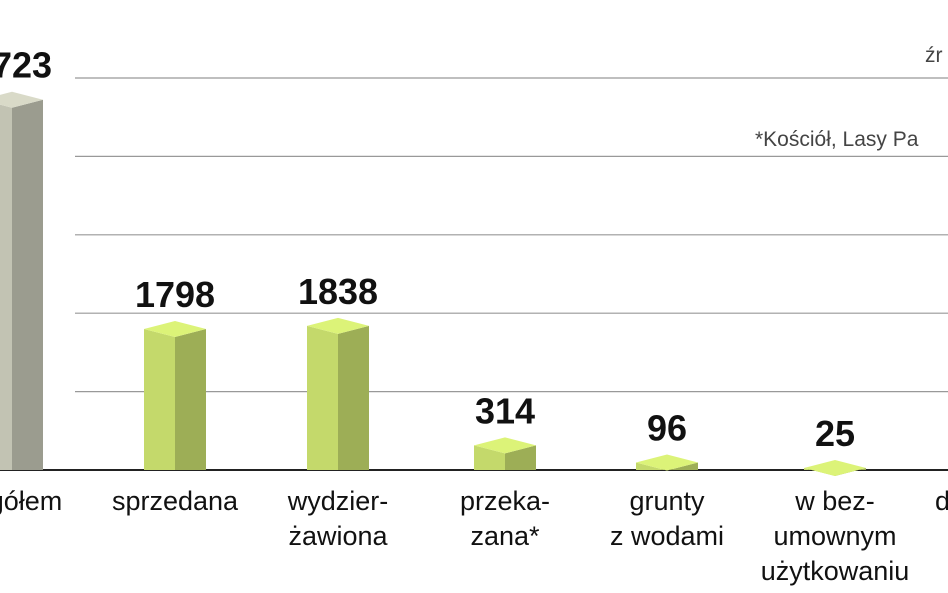 This screenshot has width=948, height=593. I want to click on value-label: 25, so click(835, 433).